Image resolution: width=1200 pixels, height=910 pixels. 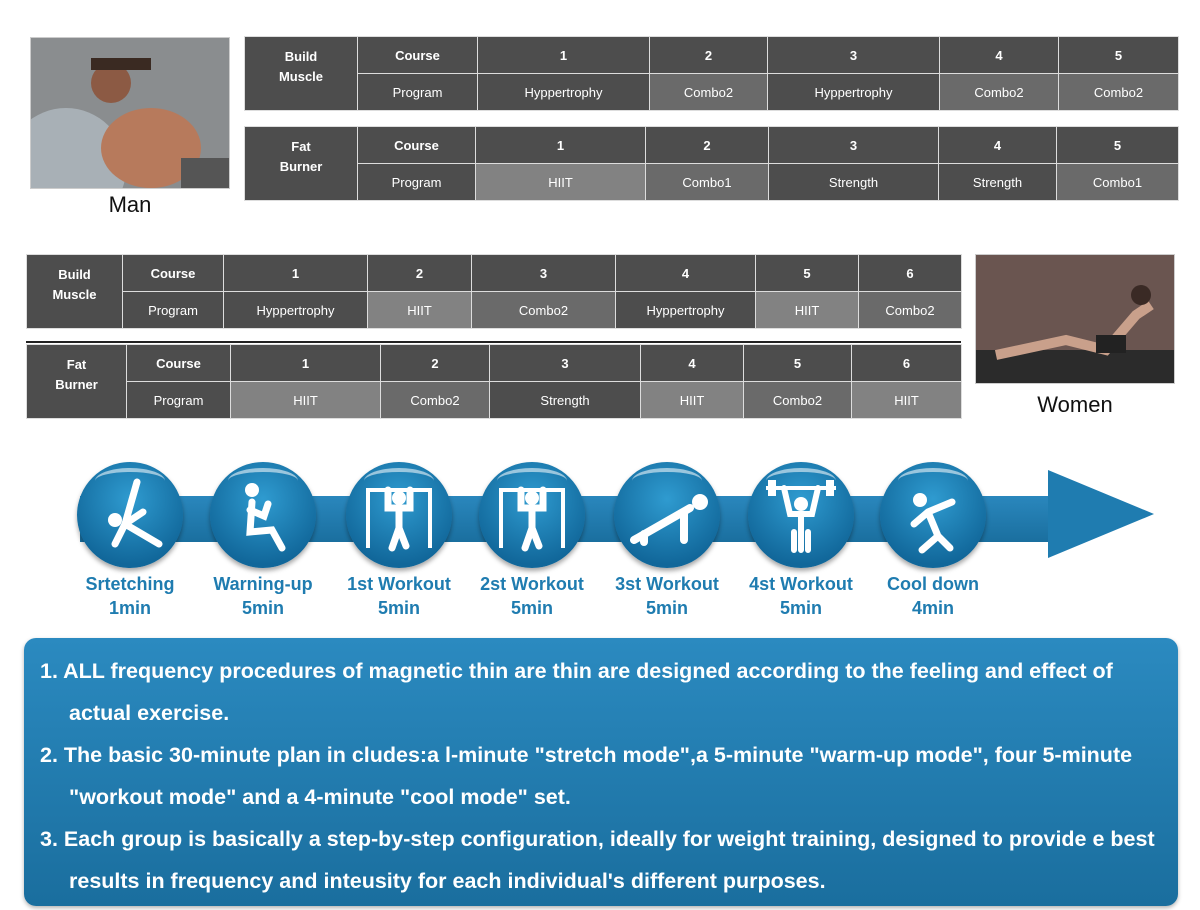 I want to click on step-name: 1st Workout, so click(x=399, y=584).